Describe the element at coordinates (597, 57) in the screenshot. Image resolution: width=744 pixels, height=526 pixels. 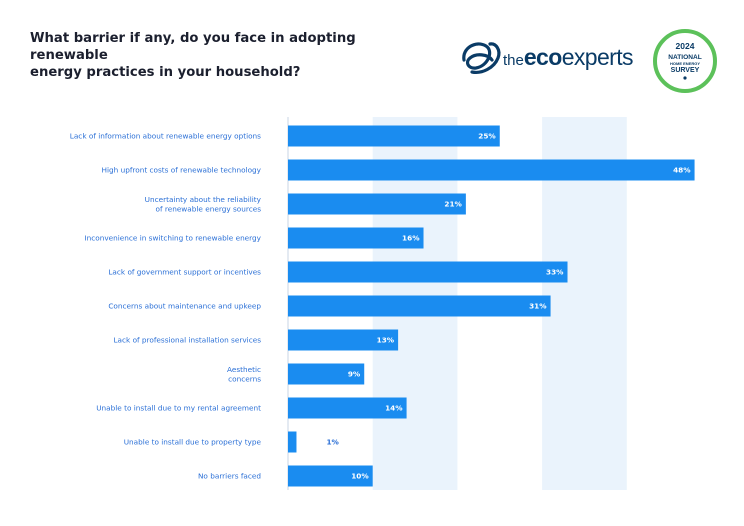
I see `brand-name-rest: experts` at that location.